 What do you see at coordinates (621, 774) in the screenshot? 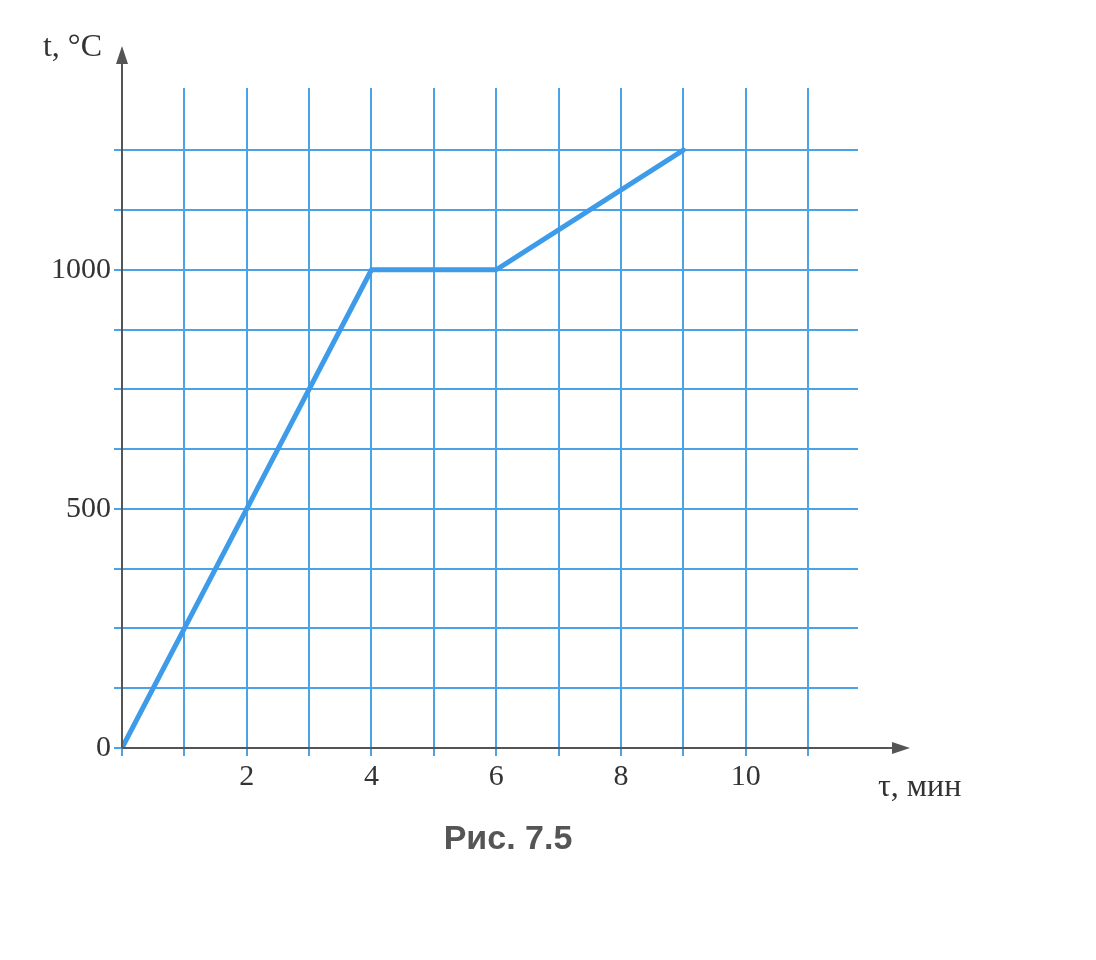
I see `x-tick-label: 8` at bounding box center [621, 774].